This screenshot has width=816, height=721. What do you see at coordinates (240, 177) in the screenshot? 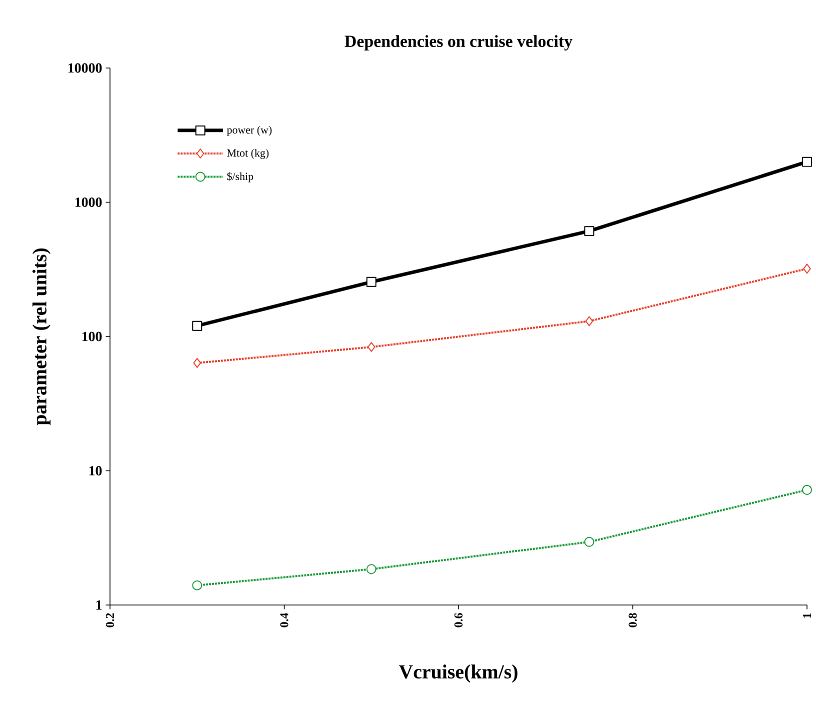
I see `legend-label: $/ship` at bounding box center [240, 177].